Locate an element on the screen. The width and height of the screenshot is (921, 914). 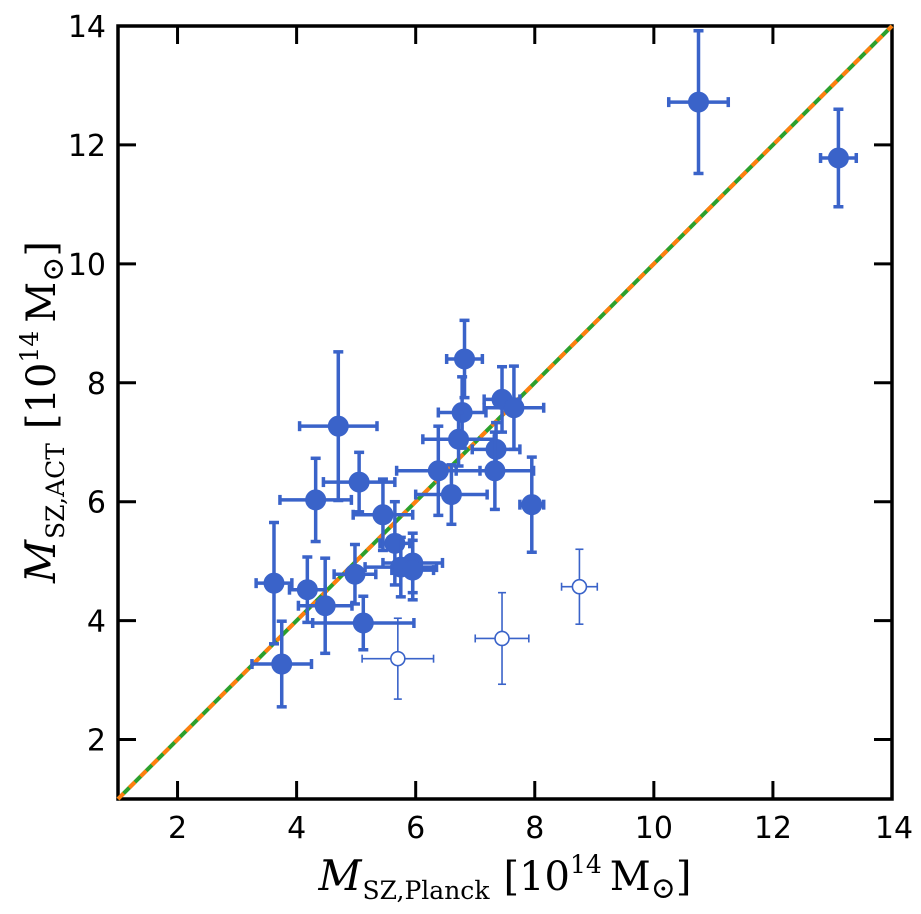
x-tick-label: 14 is located at coordinates (894, 828).